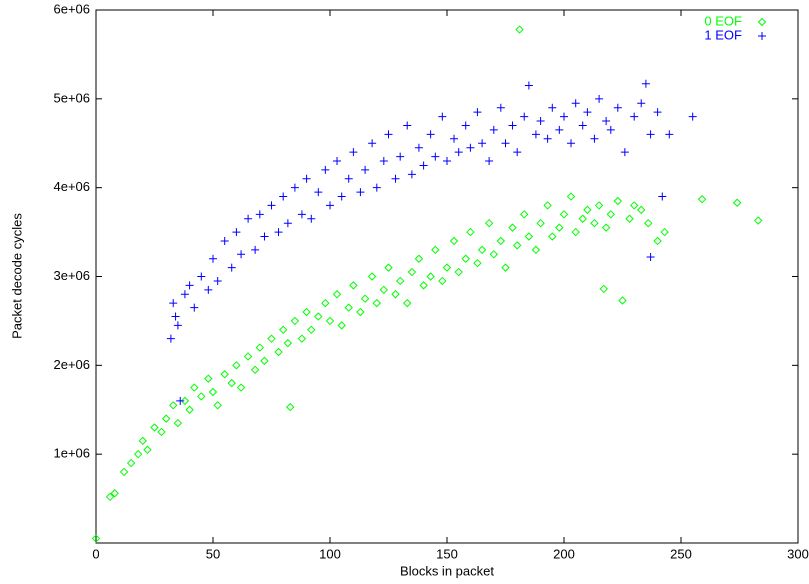 The height and width of the screenshot is (584, 809). Describe the element at coordinates (723, 34) in the screenshot. I see `legend-label: 1 EOF` at that location.